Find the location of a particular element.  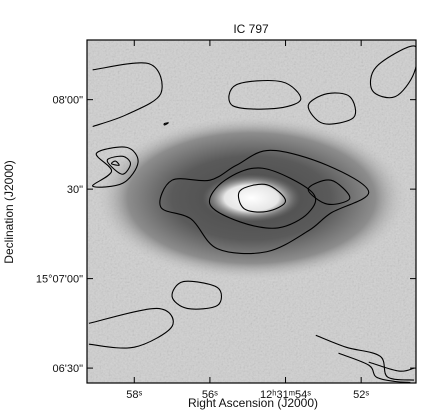

contour-c1 is located at coordinates (127, 95).